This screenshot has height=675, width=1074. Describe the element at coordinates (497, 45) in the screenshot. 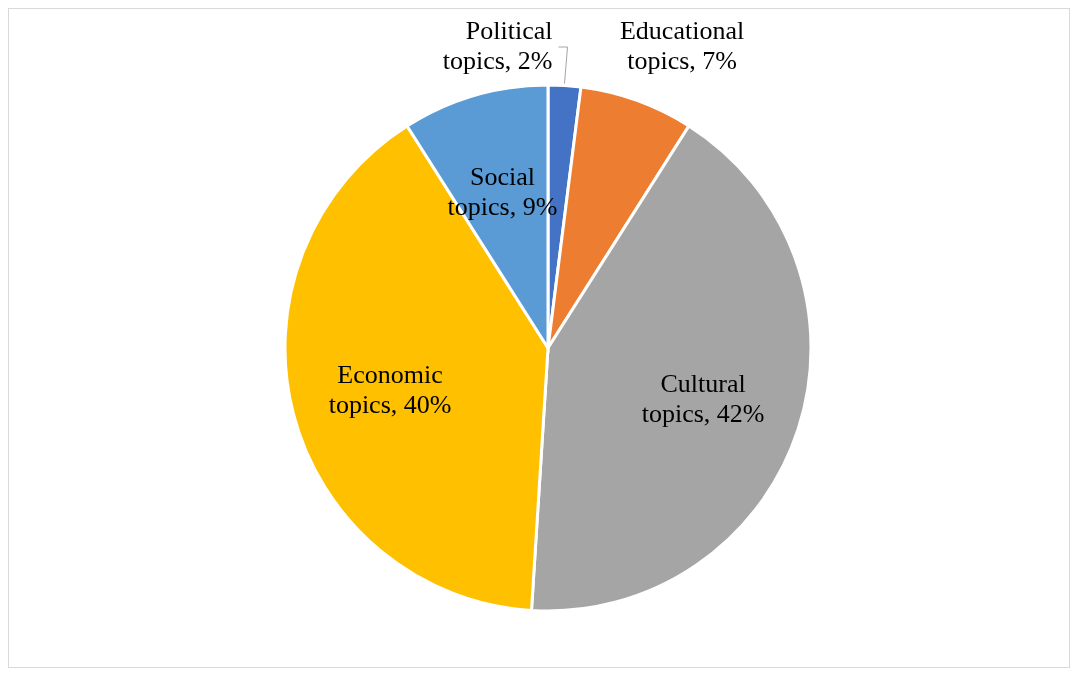

I see `slice-label: Political topics, 2%` at that location.